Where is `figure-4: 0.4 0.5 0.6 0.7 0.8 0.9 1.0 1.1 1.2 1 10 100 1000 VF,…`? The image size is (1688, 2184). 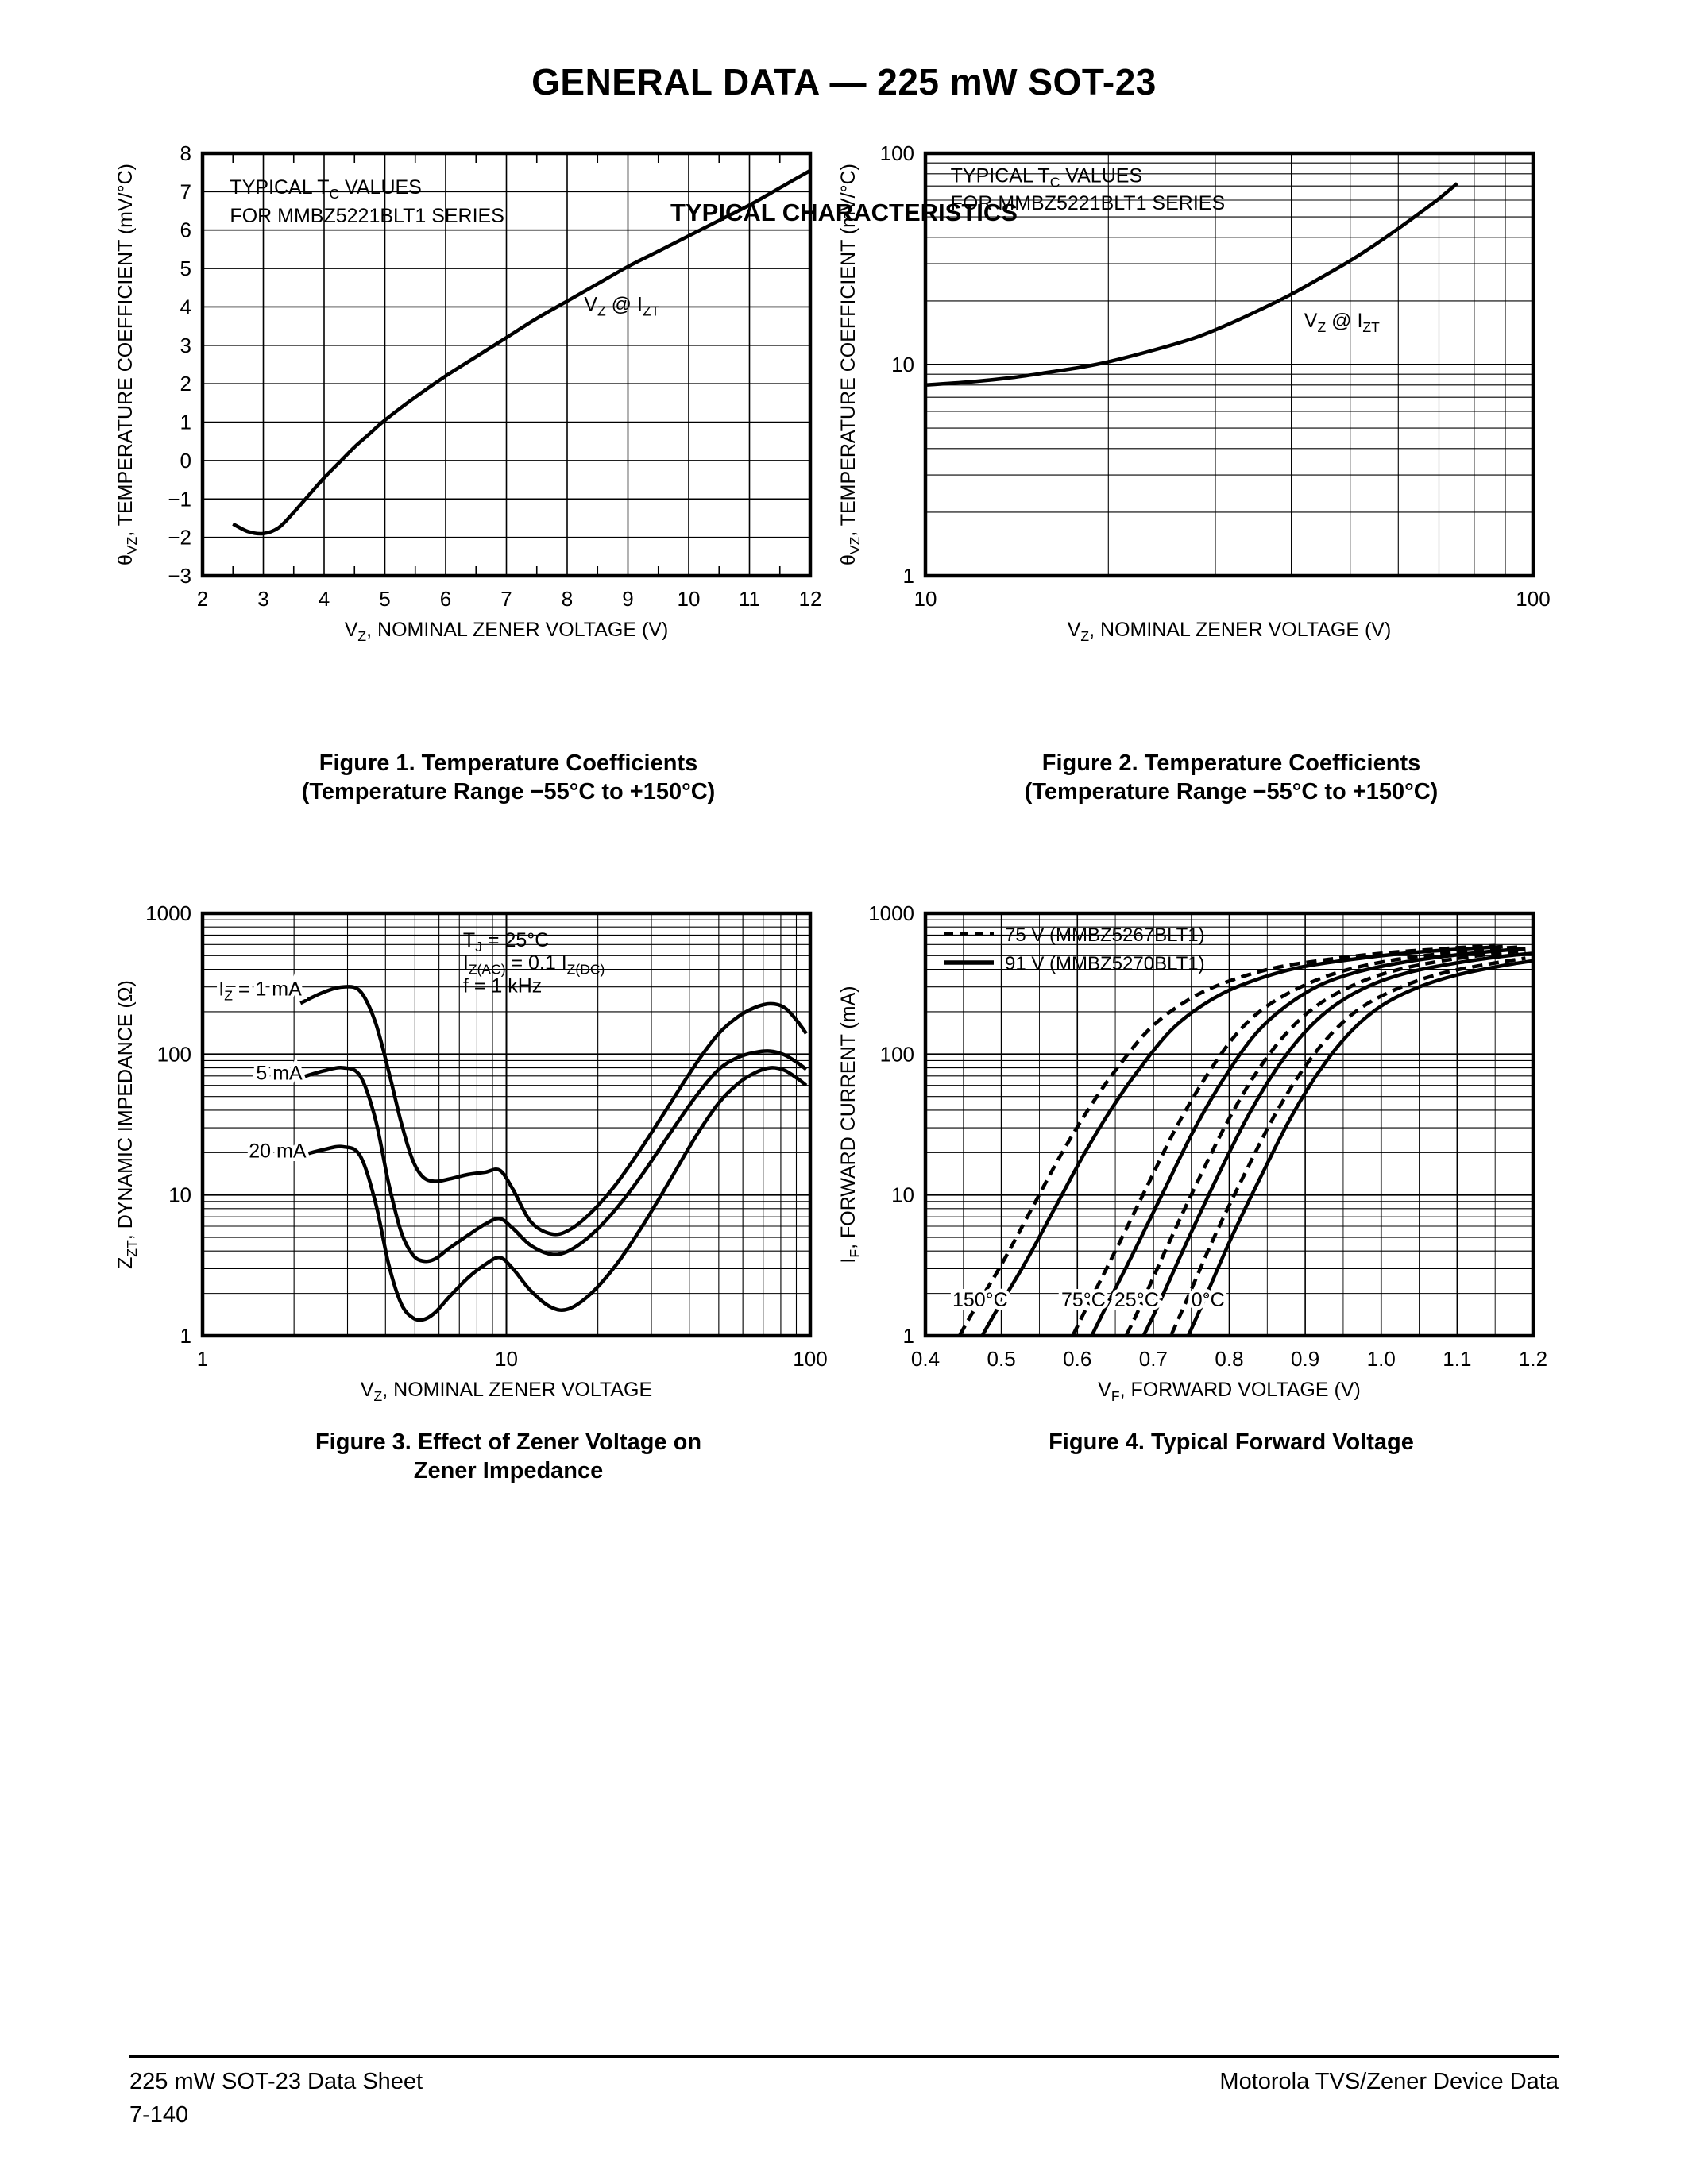
figure-4: 0.4 0.5 0.6 0.7 0.8 0.9 1.0 1.1 1.2 1 10 100 1000 VF,… is located at coordinates (1195, 1174).